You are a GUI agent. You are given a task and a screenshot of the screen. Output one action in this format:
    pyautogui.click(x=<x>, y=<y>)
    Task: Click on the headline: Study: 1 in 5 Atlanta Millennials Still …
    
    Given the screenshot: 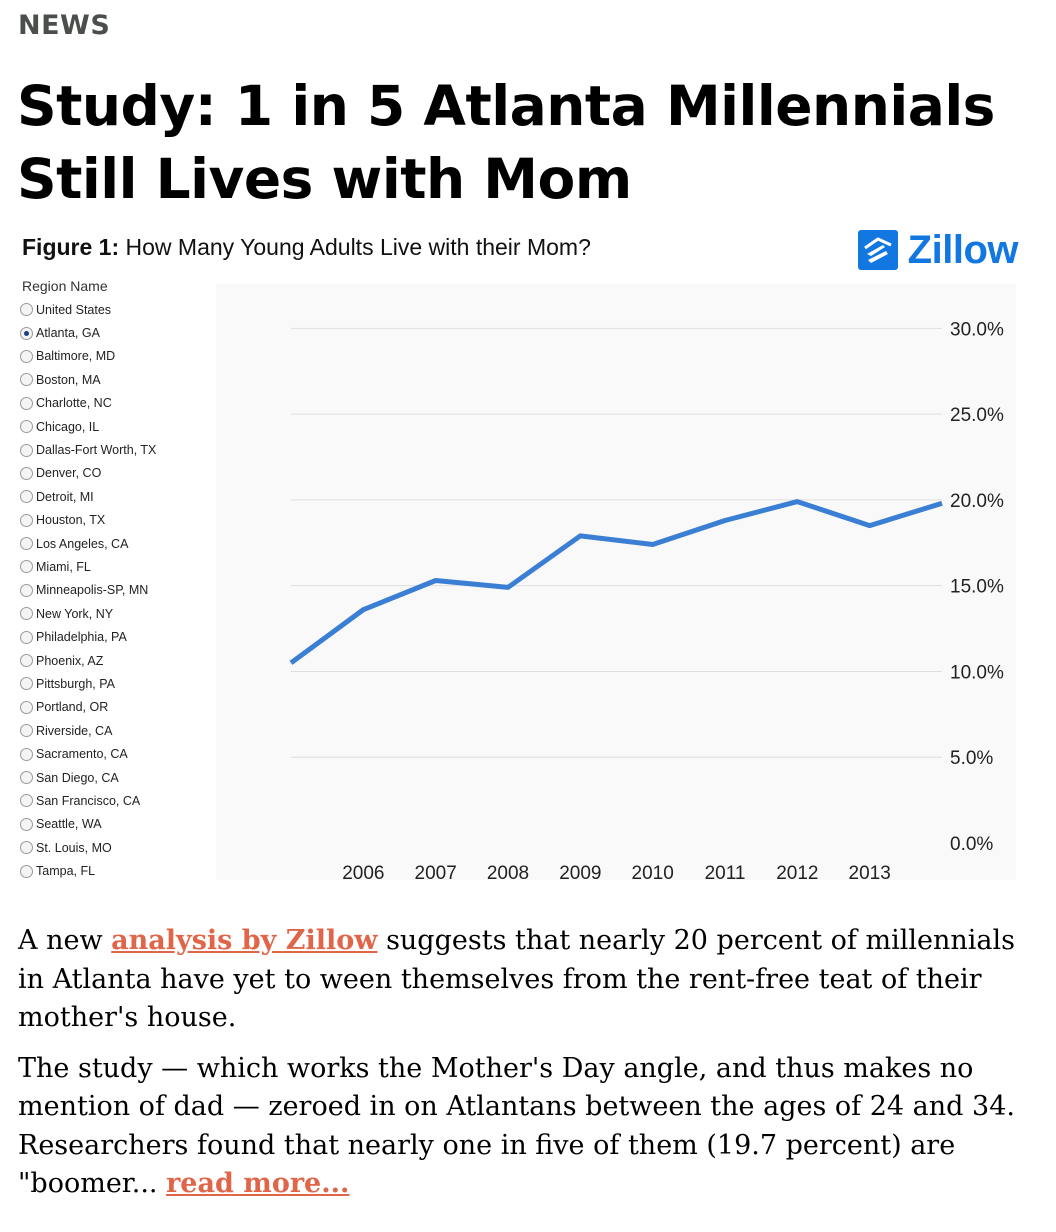 What is the action you would take?
    pyautogui.click(x=506, y=142)
    